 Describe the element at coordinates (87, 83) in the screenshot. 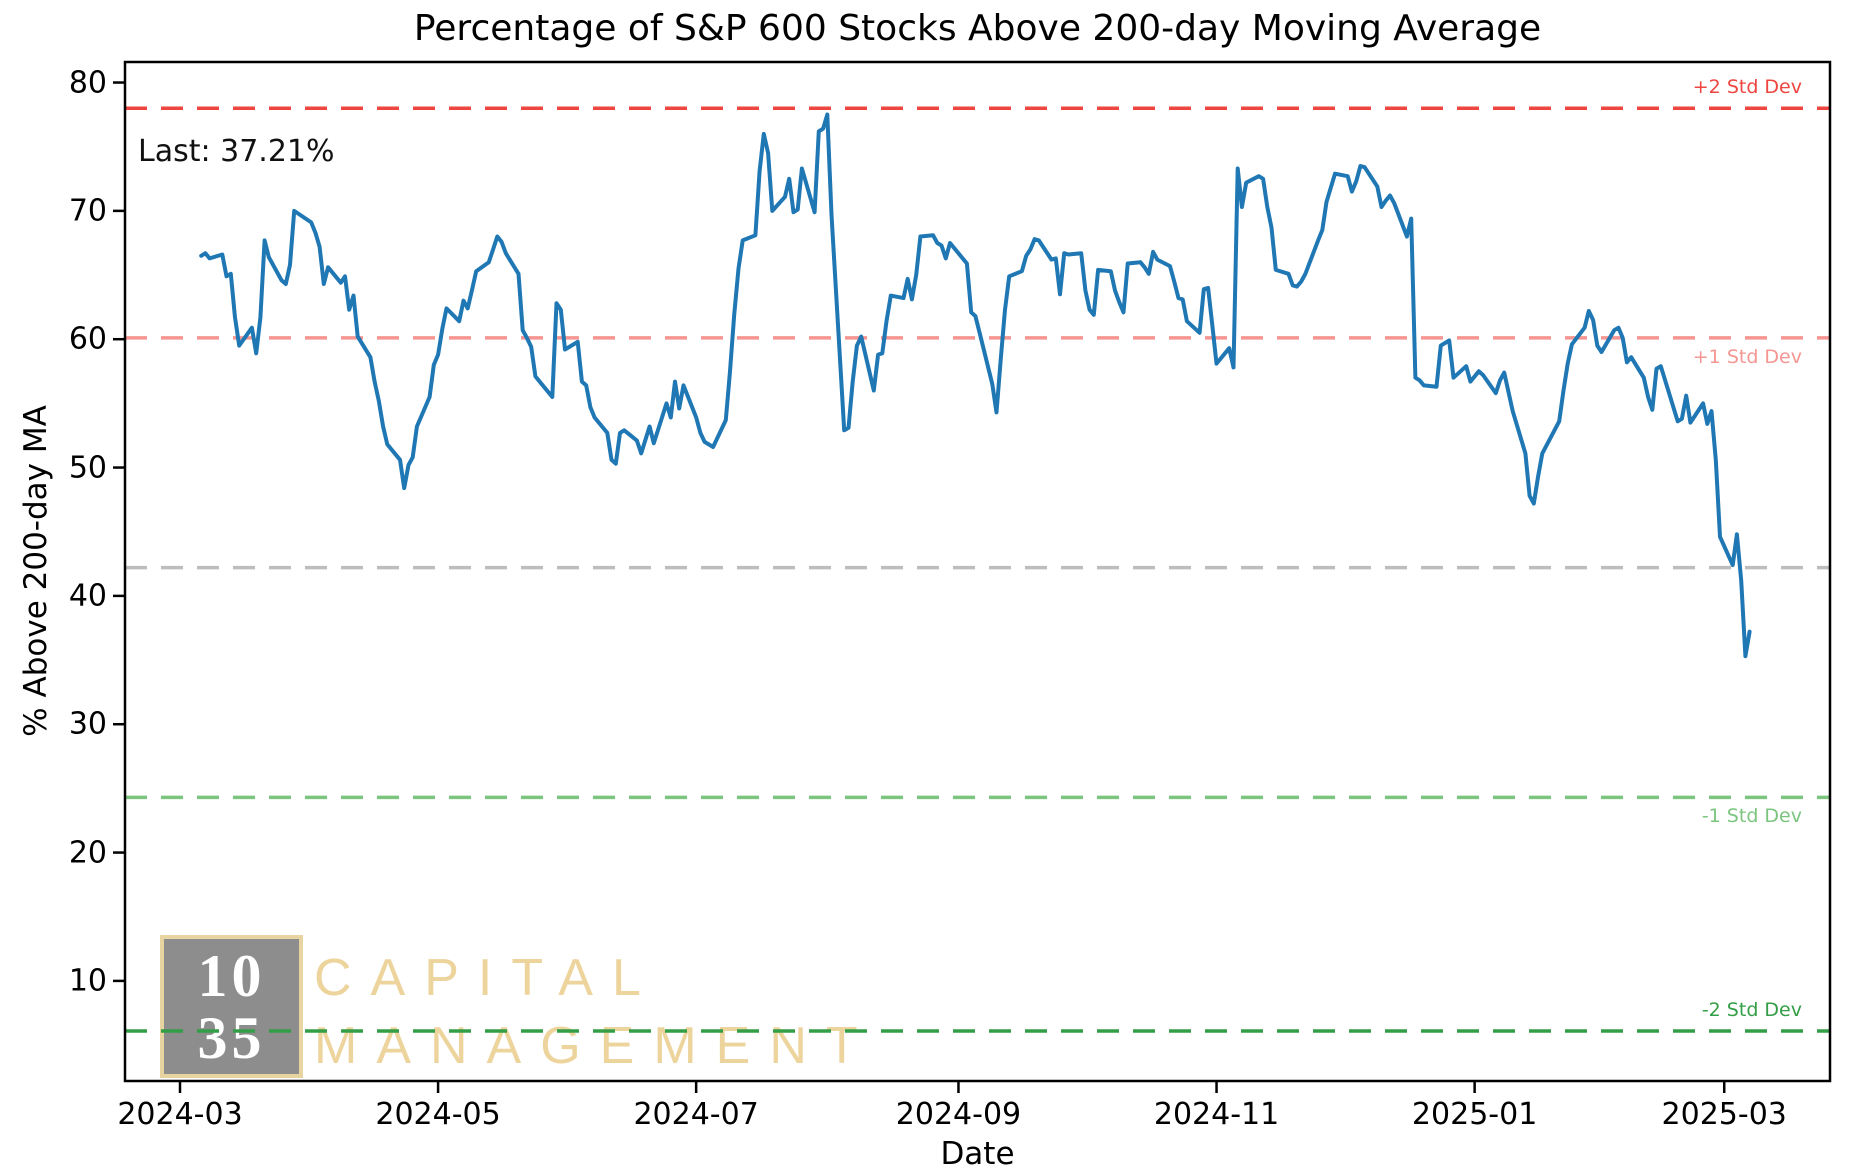

I see `y-tick-label: 80` at that location.